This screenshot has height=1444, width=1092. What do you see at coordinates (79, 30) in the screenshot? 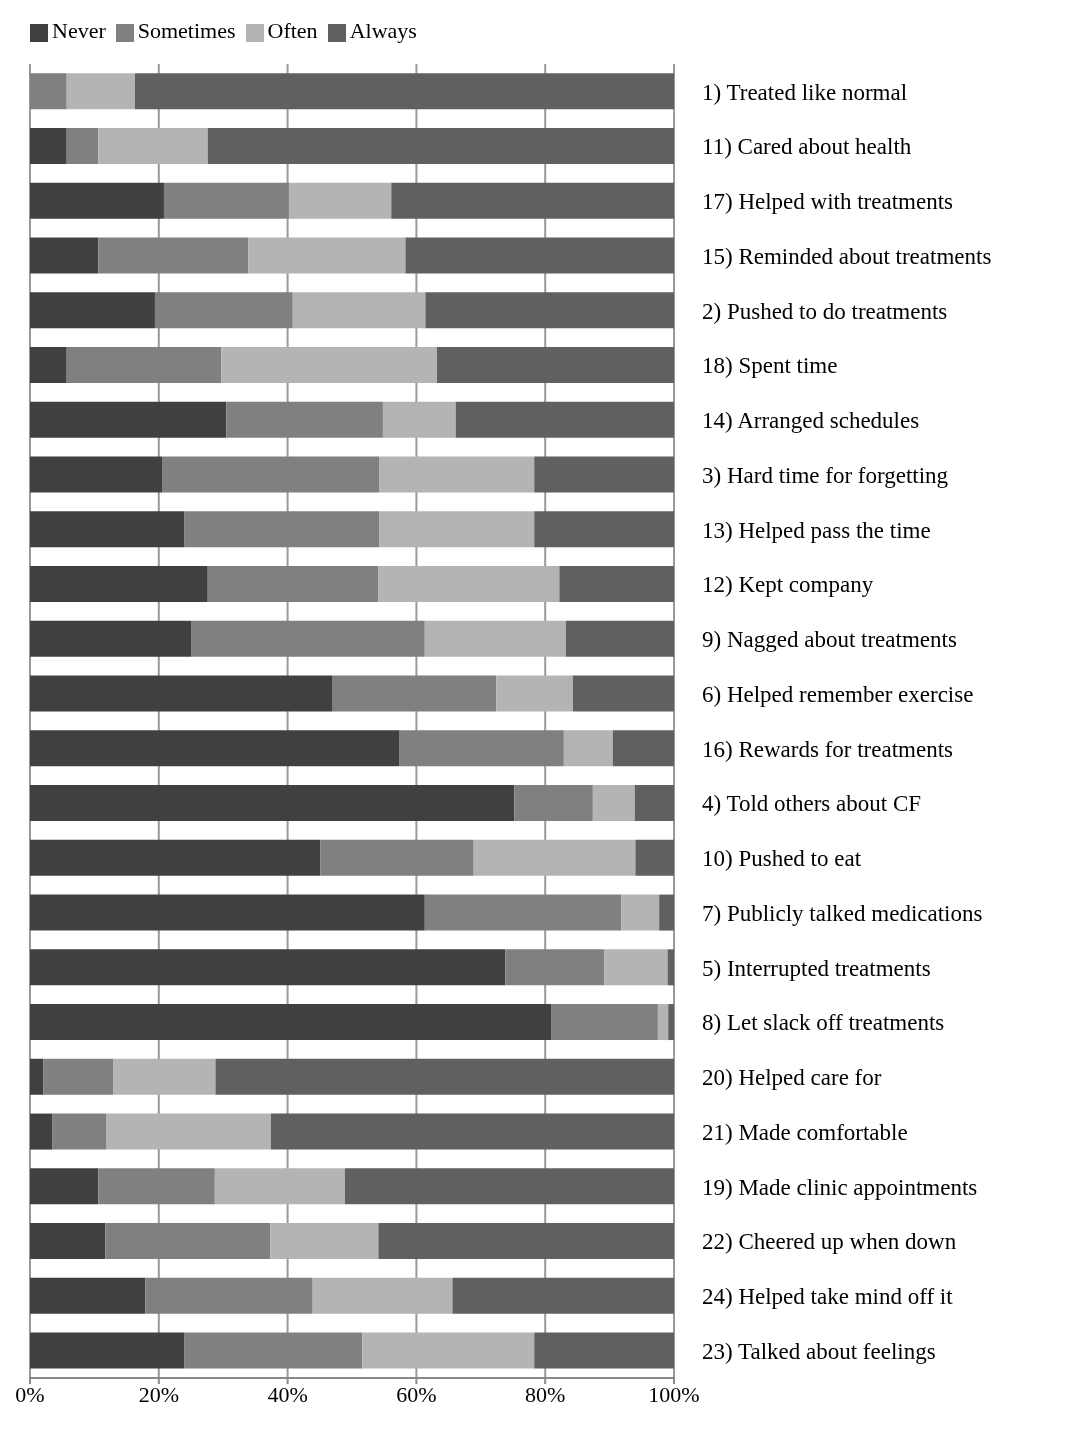
I see `legend-label: Never` at bounding box center [79, 30].